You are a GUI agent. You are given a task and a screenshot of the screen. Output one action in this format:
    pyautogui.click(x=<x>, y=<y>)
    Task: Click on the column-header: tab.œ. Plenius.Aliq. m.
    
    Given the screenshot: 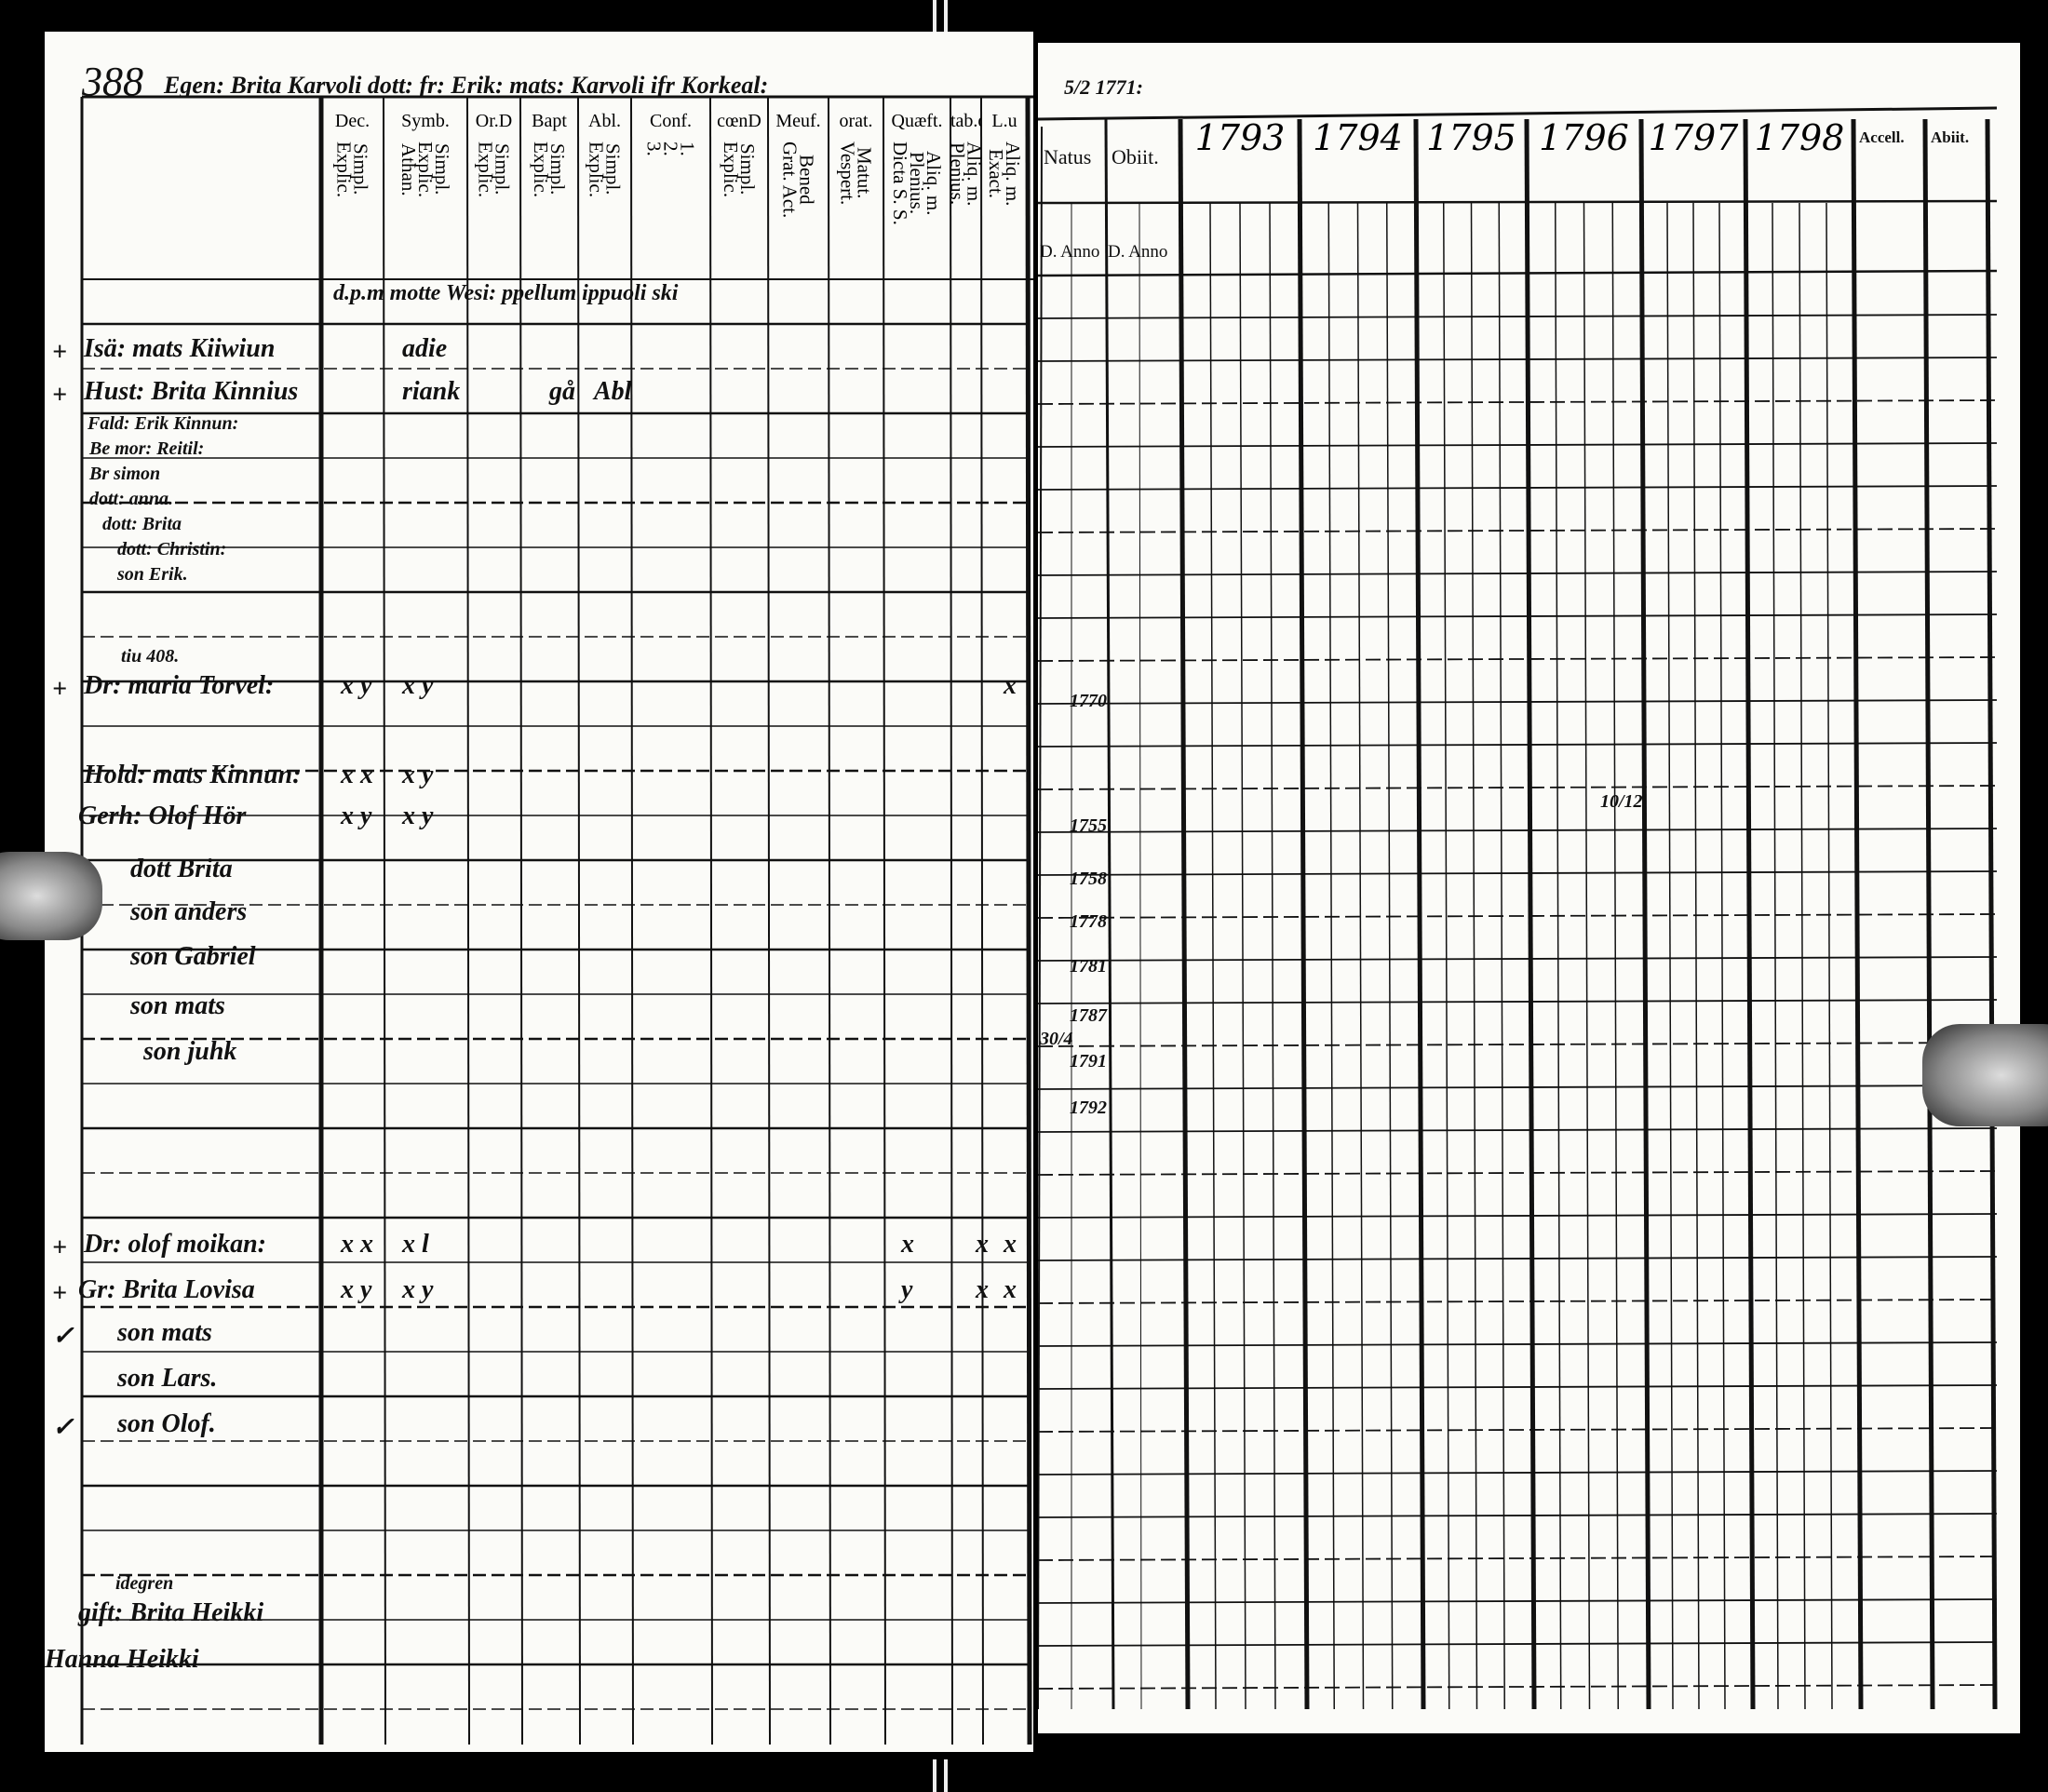 What is the action you would take?
    pyautogui.click(x=966, y=194)
    